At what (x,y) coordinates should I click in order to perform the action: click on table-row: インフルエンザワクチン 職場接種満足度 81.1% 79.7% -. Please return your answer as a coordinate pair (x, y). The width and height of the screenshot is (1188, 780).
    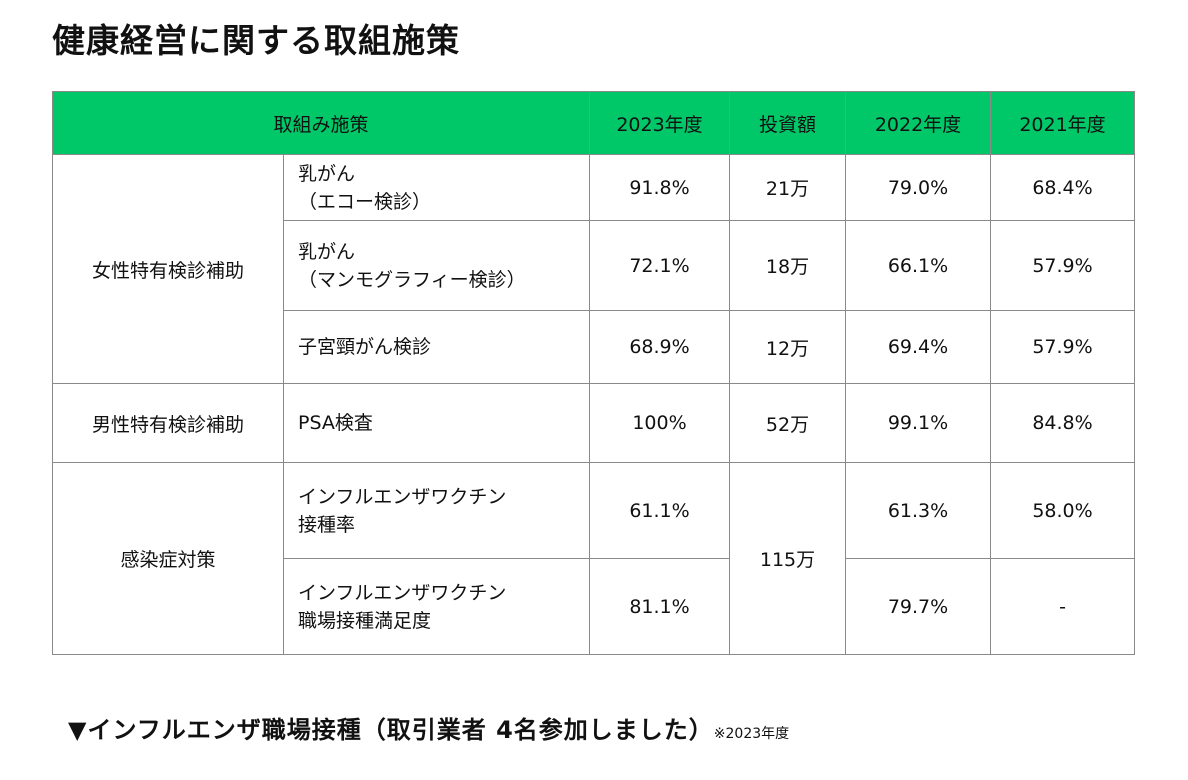
    Looking at the image, I should click on (594, 606).